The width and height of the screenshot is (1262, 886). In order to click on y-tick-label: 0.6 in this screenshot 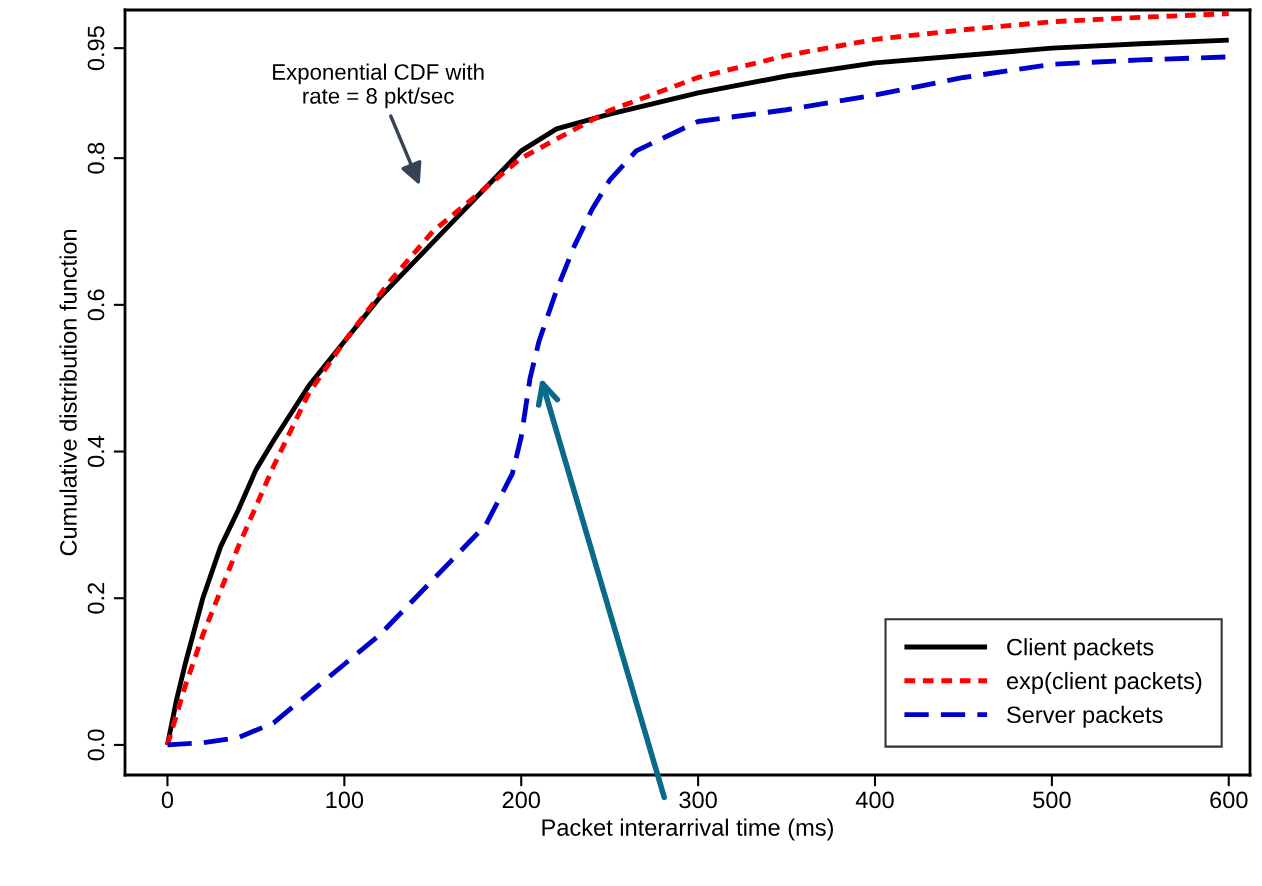, I will do `click(96, 305)`.